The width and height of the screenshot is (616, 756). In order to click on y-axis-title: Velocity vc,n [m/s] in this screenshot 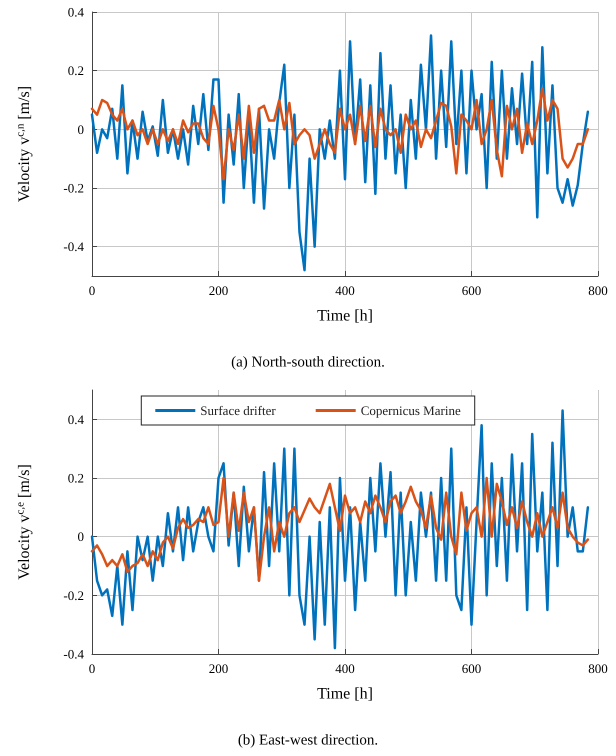, I will do `click(23, 144)`.